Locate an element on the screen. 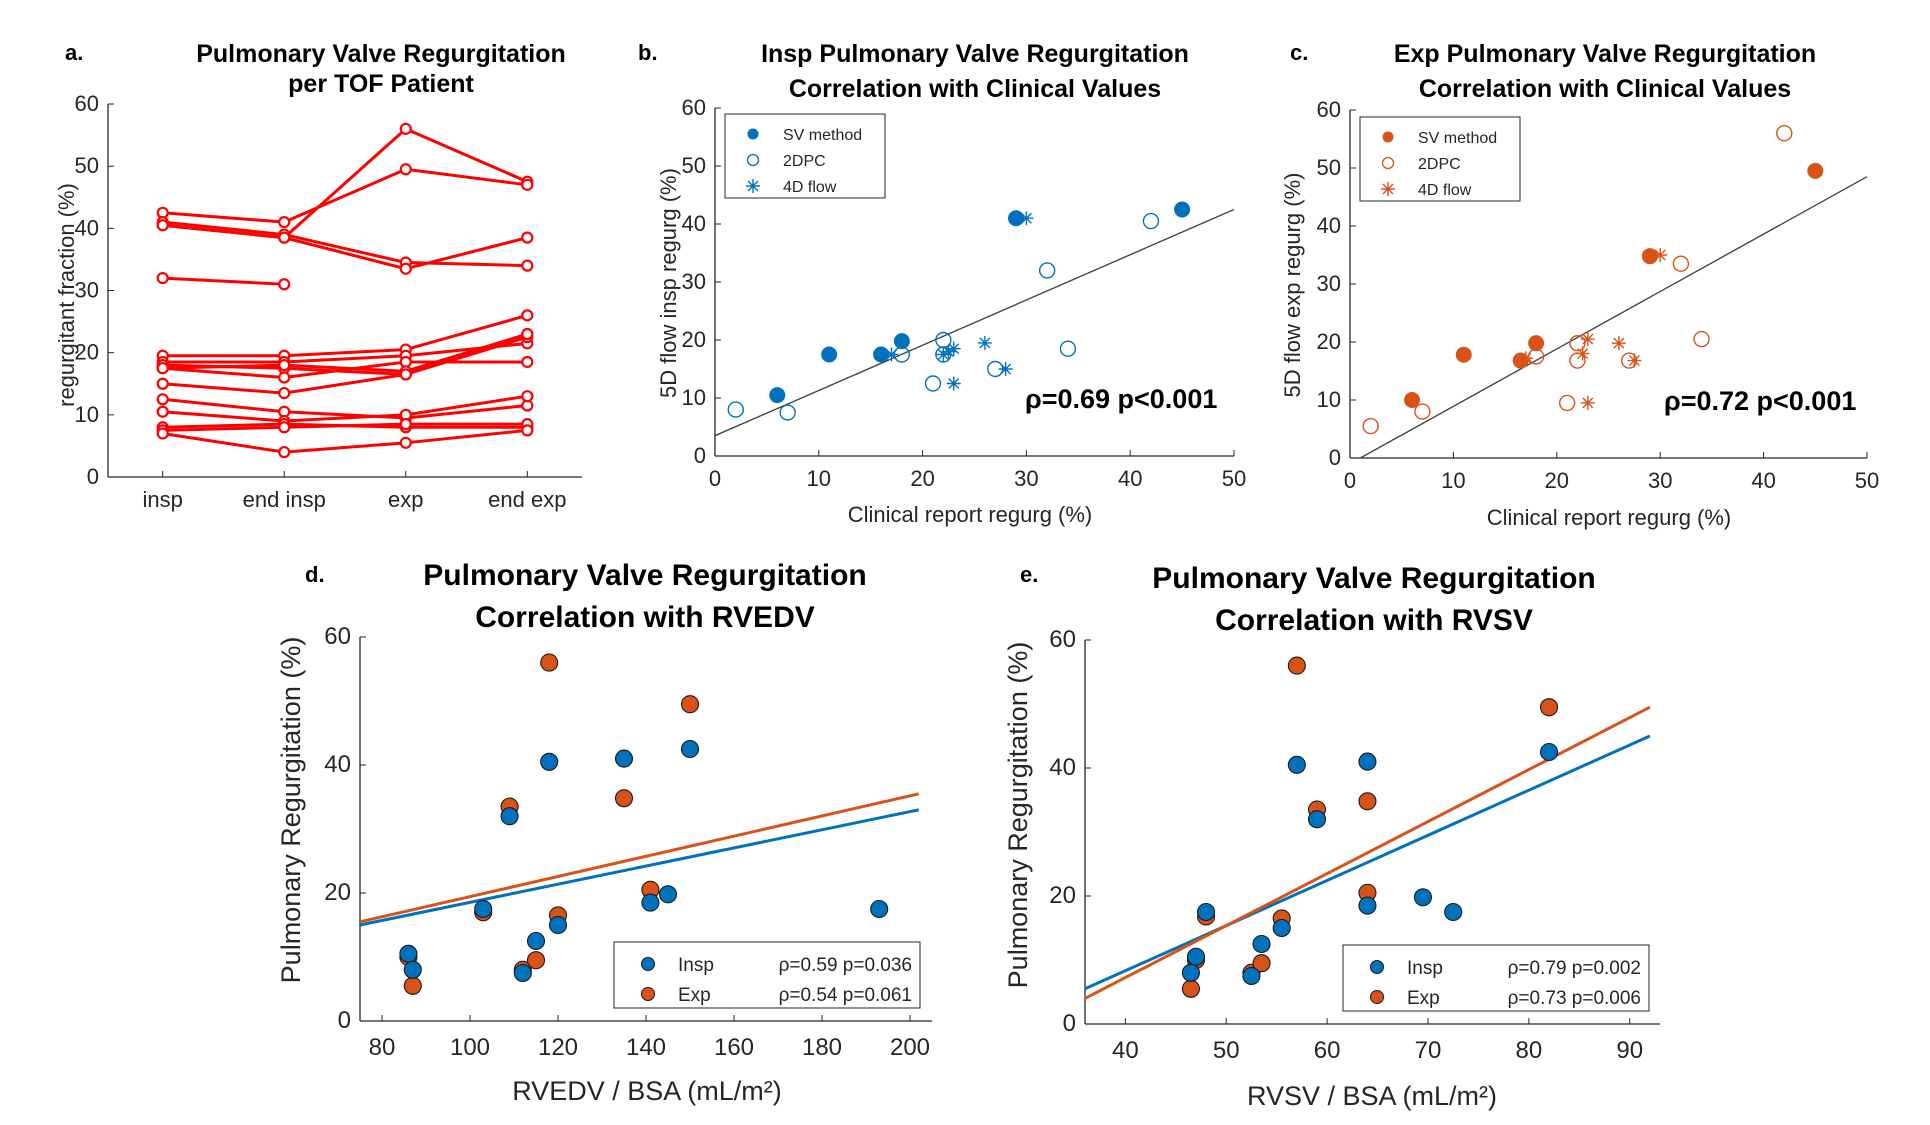 The height and width of the screenshot is (1125, 1930). legend-label: 2DPC is located at coordinates (1439, 164).